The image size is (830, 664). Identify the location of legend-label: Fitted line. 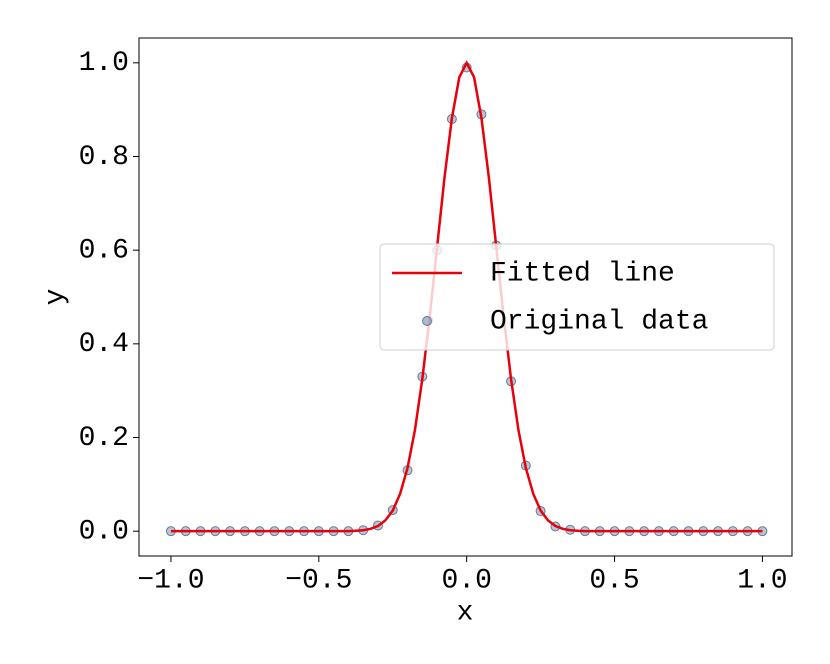
(582, 273).